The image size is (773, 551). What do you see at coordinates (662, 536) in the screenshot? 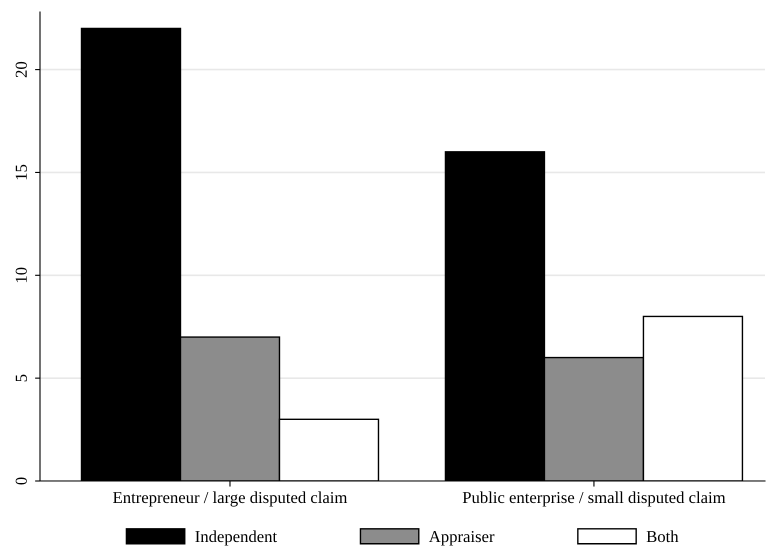
I see `legend-label: Both` at bounding box center [662, 536].